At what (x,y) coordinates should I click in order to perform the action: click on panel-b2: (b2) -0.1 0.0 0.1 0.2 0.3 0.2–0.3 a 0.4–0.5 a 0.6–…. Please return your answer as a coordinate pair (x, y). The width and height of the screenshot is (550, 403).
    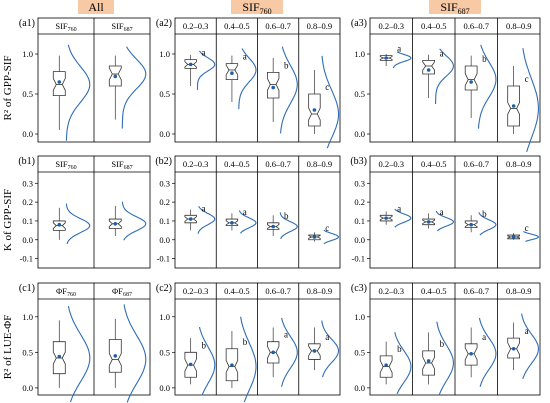
    Looking at the image, I should click on (248, 212).